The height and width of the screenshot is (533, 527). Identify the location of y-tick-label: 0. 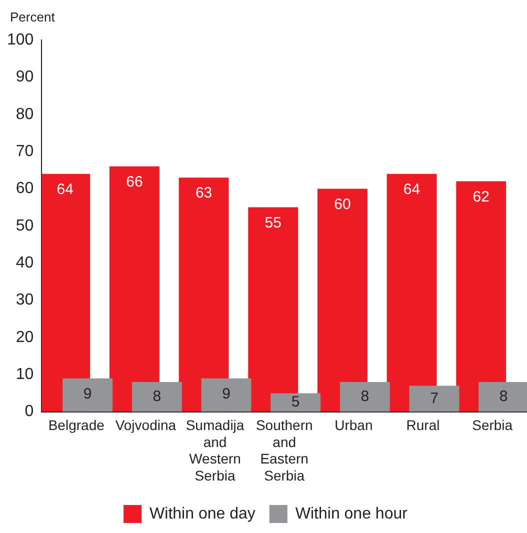
(29, 411).